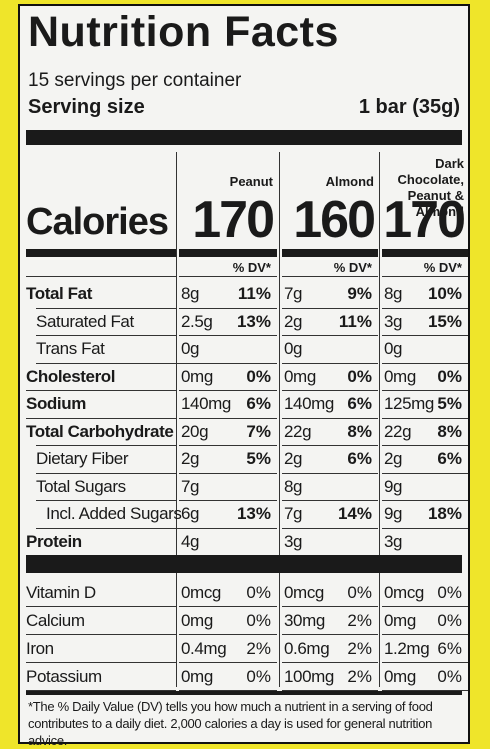 This screenshot has width=490, height=749. Describe the element at coordinates (97, 222) in the screenshot. I see `calories-label: Calories` at that location.